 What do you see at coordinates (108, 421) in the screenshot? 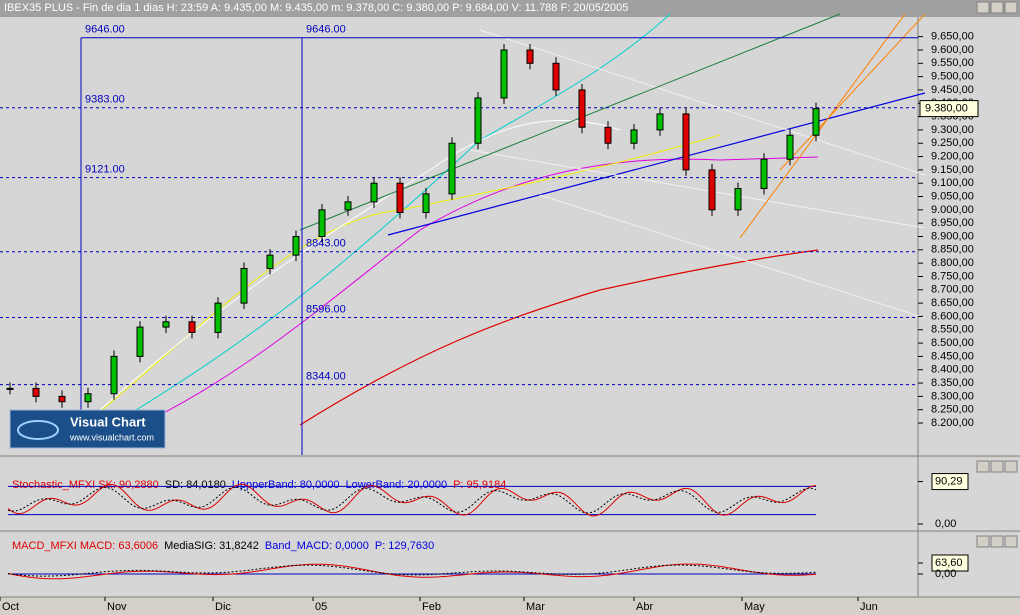
I see `logo-title: Visual Chart` at bounding box center [108, 421].